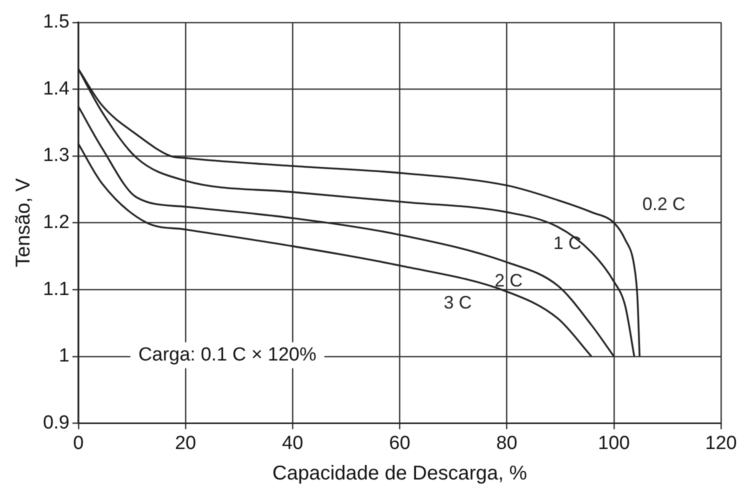 This screenshot has width=749, height=498. What do you see at coordinates (399, 443) in the screenshot?
I see `x-tick-label: 60` at bounding box center [399, 443].